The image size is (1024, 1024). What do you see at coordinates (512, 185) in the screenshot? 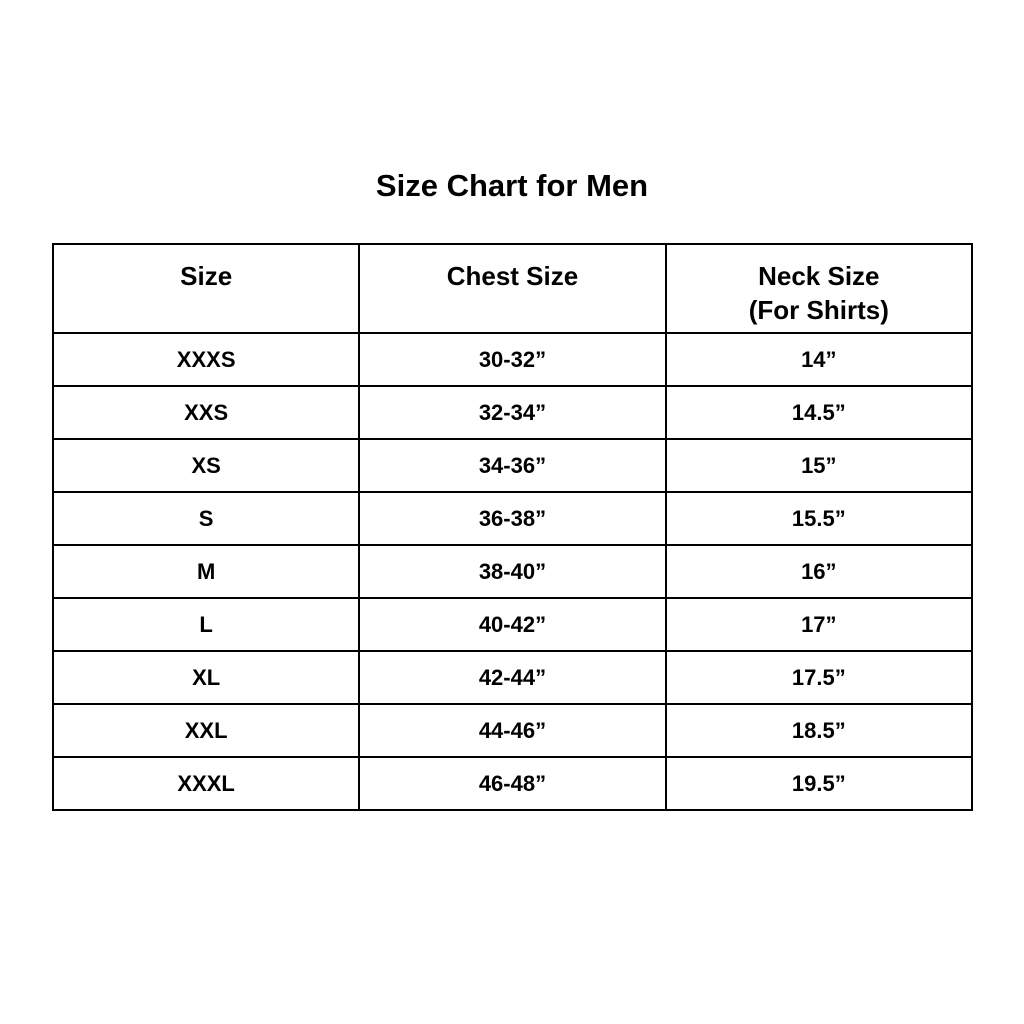
I see `page-title: Size Chart for Men` at bounding box center [512, 185].